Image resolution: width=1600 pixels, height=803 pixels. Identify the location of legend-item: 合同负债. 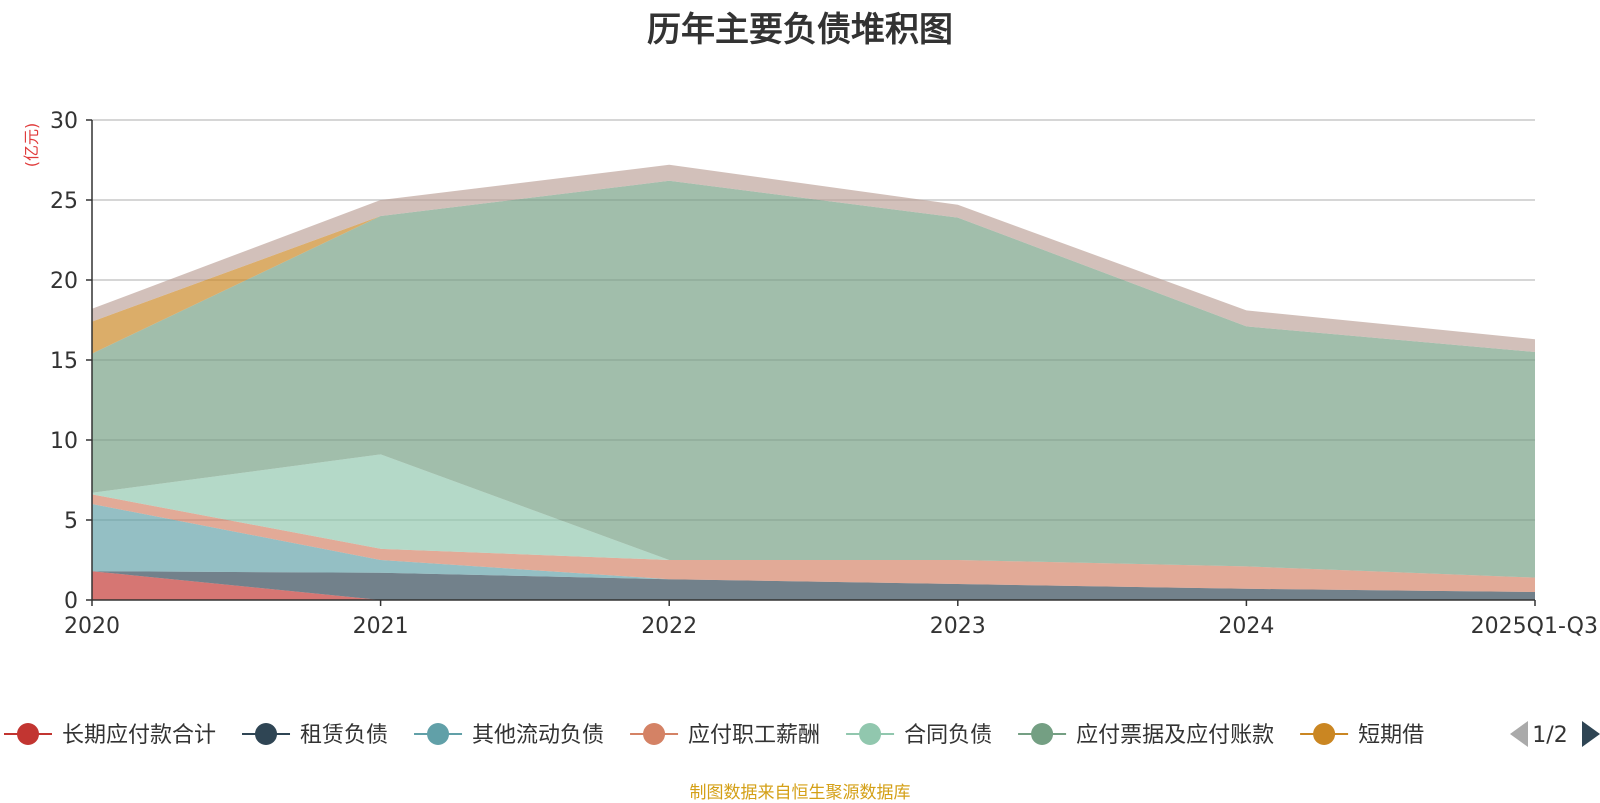
(919, 735).